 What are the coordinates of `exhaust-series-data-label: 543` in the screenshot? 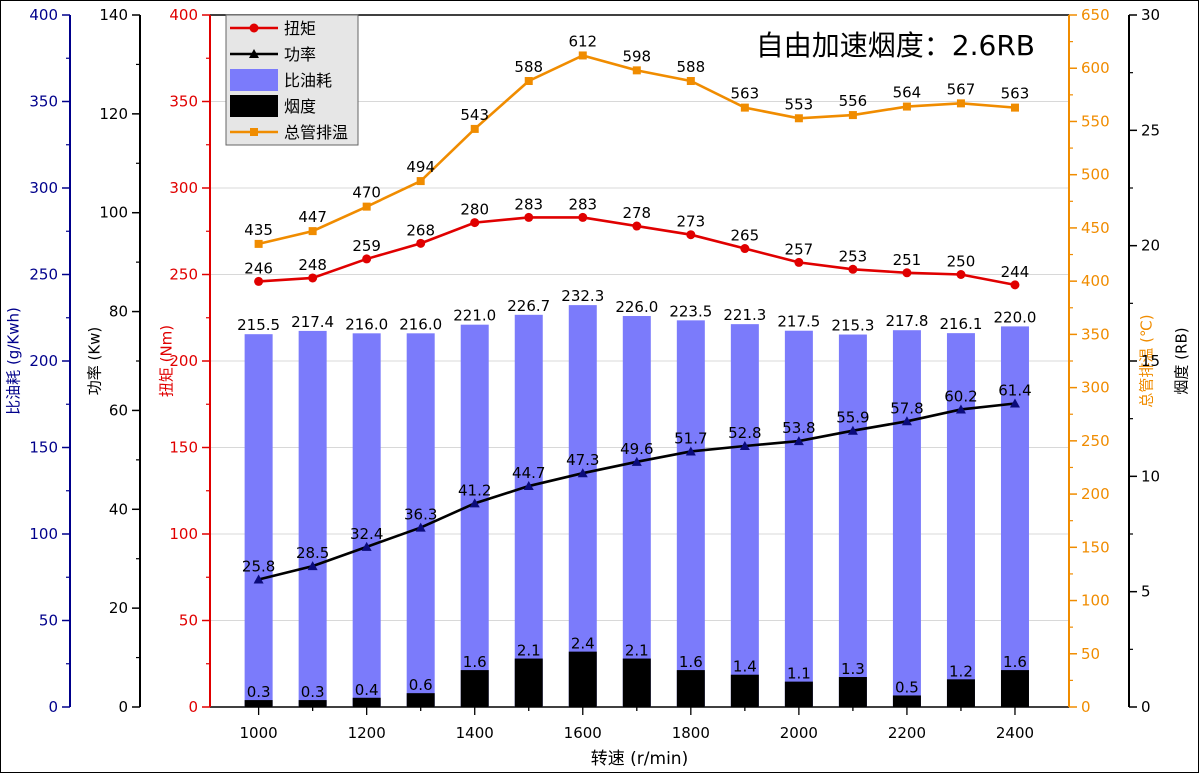 It's located at (474, 115).